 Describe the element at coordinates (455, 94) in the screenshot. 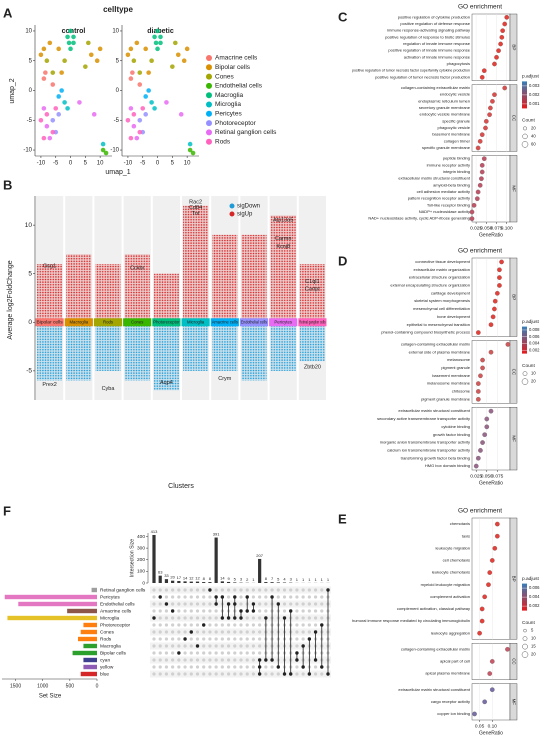

I see `term-label: endocytic vesicle` at that location.